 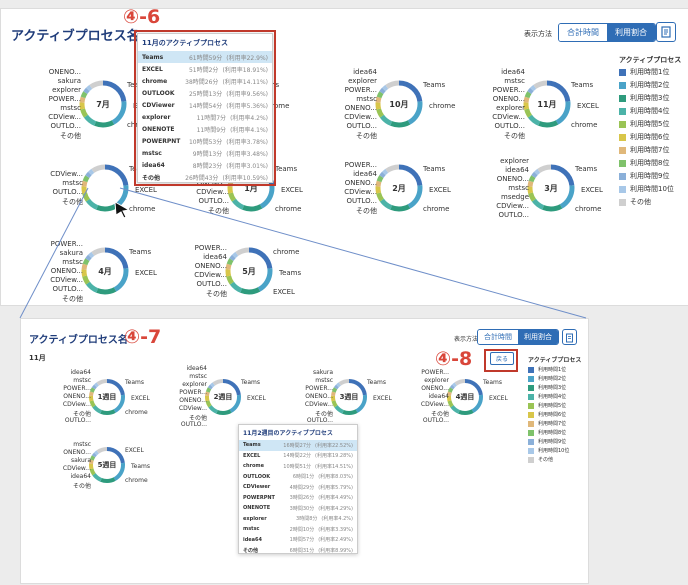 What do you see at coordinates (552, 433) in the screenshot?
I see `legend-label: 利用時間8位` at bounding box center [552, 433].